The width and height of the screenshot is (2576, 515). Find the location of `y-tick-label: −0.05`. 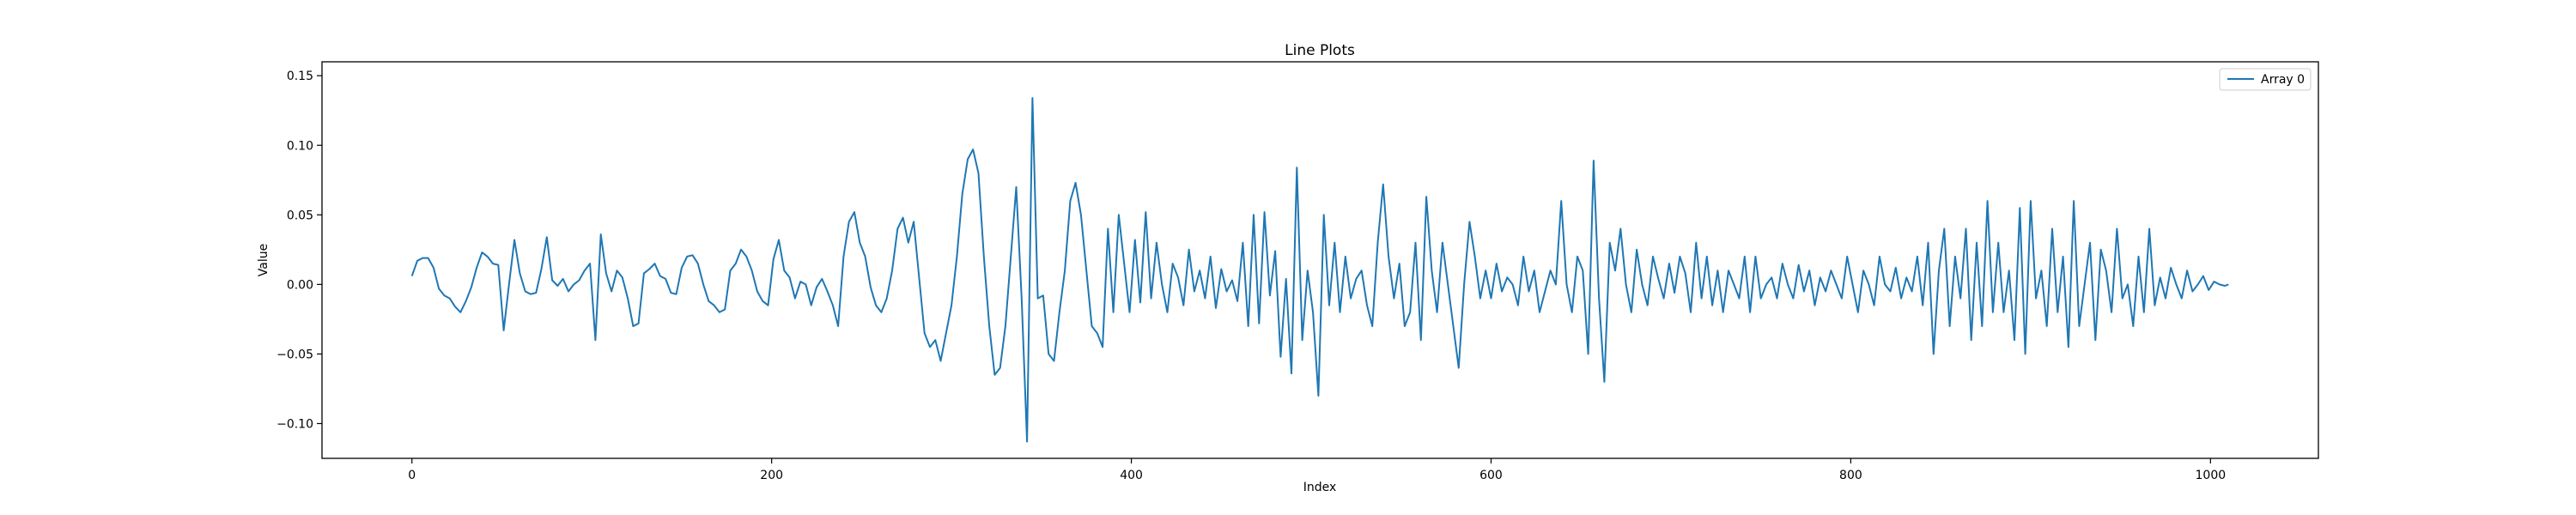

y-tick-label: −0.05 is located at coordinates (294, 354).